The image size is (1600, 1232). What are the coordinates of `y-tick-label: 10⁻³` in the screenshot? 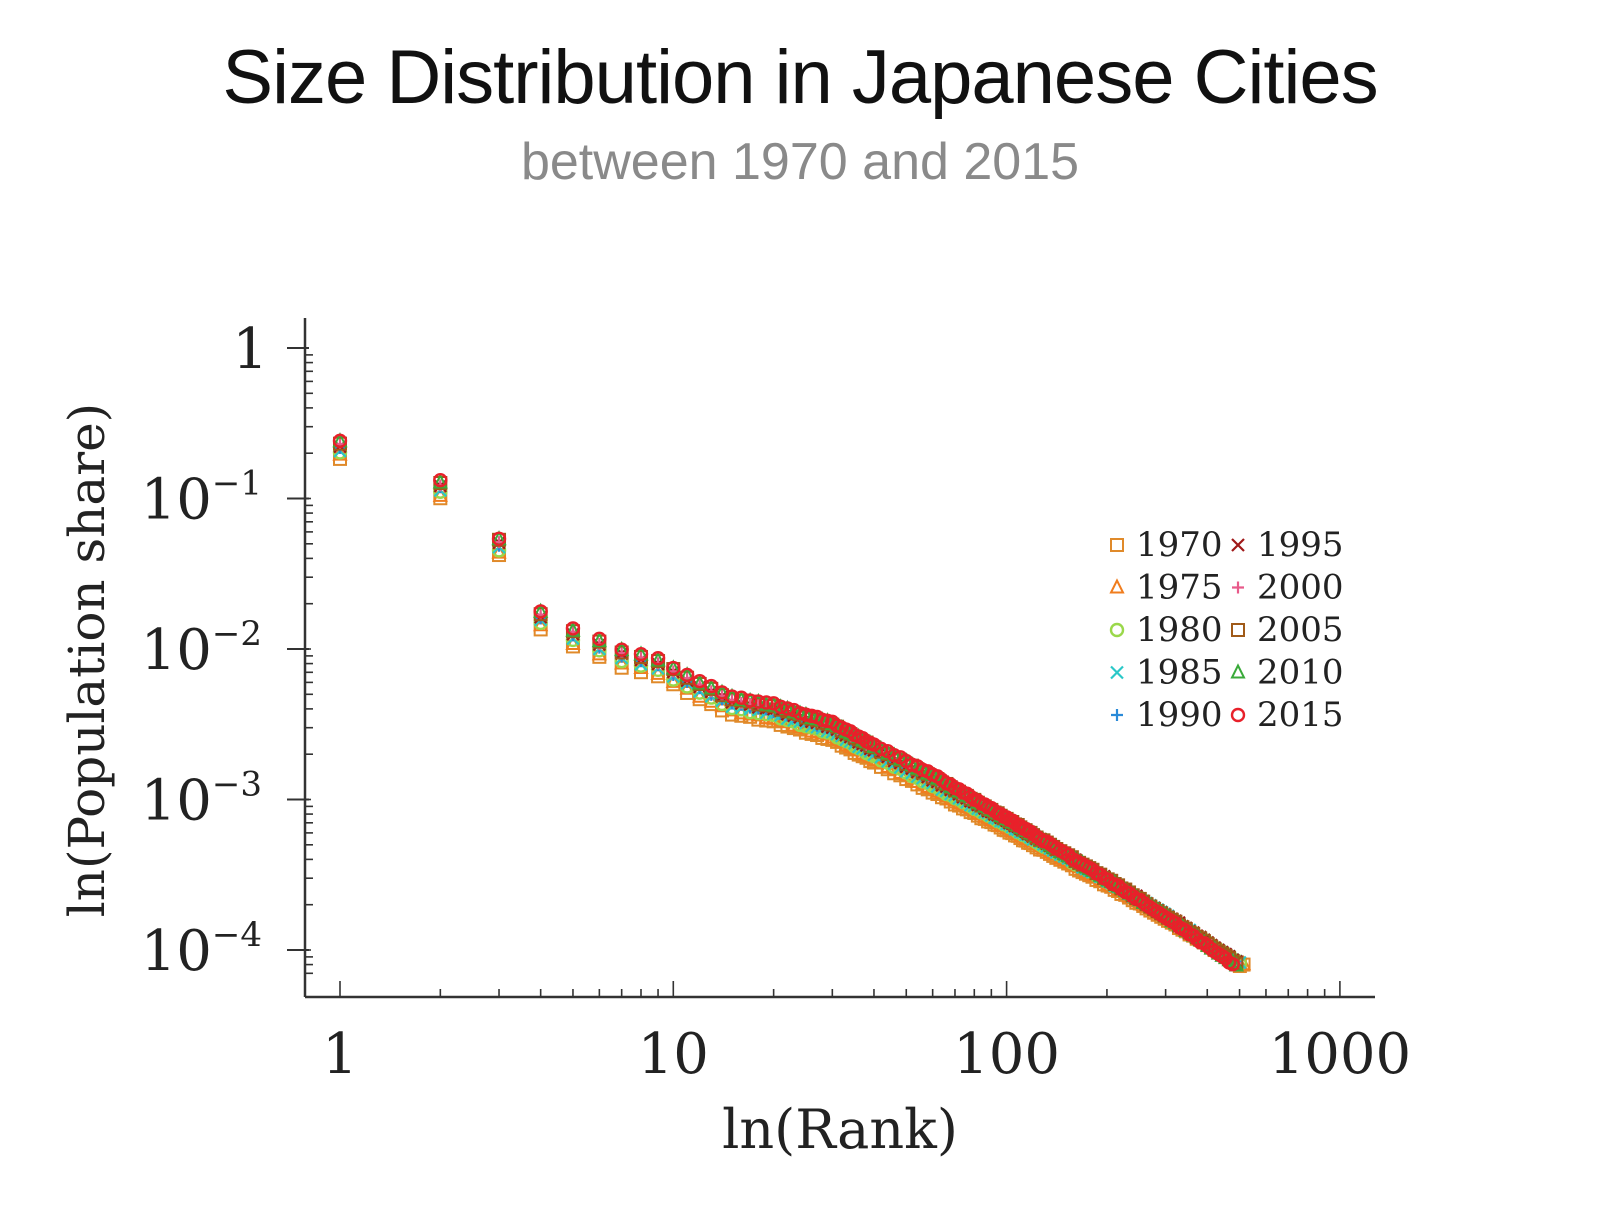 It's located at (201, 799).